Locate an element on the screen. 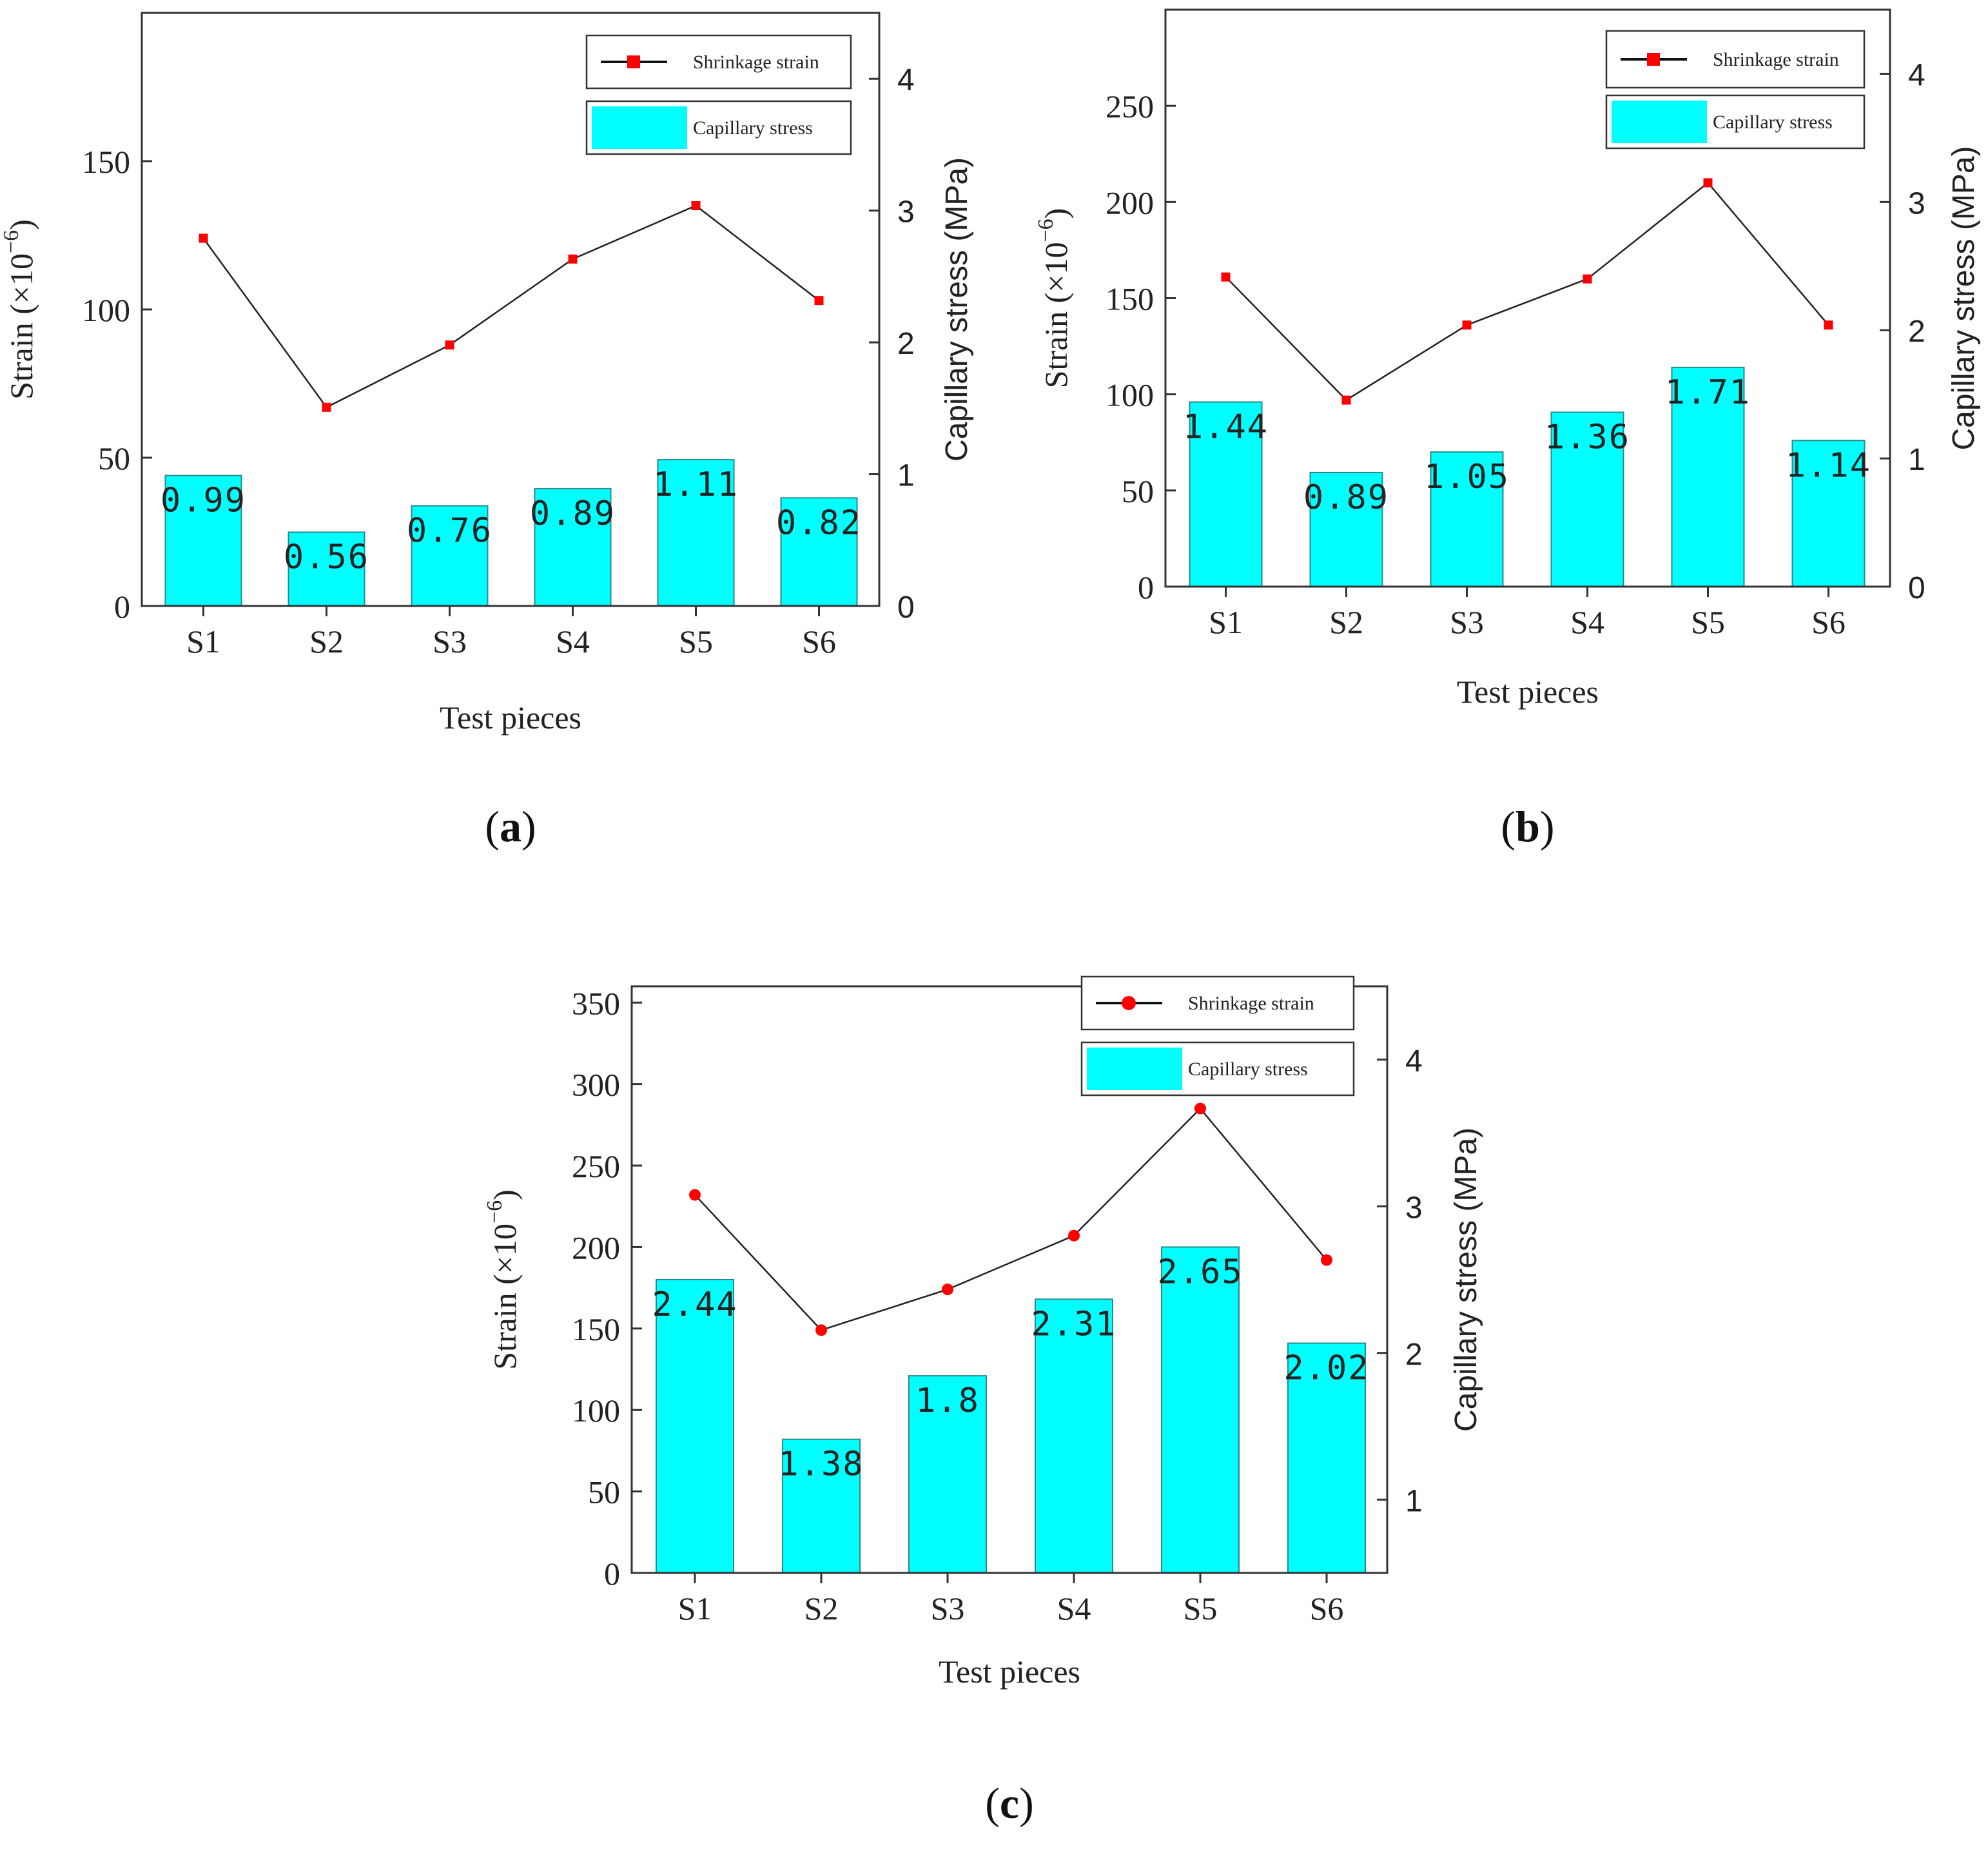 This screenshot has width=1988, height=1854. panel-label-c: (c) is located at coordinates (1009, 1803).